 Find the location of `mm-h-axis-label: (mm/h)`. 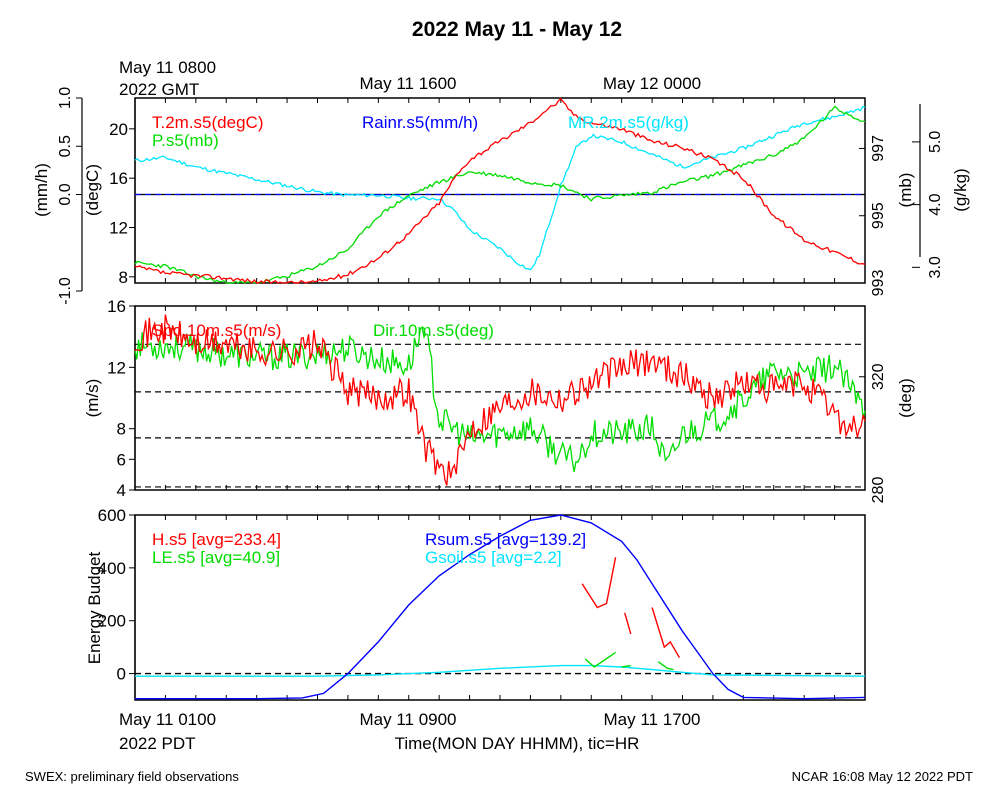

mm-h-axis-label: (mm/h) is located at coordinates (41, 190).